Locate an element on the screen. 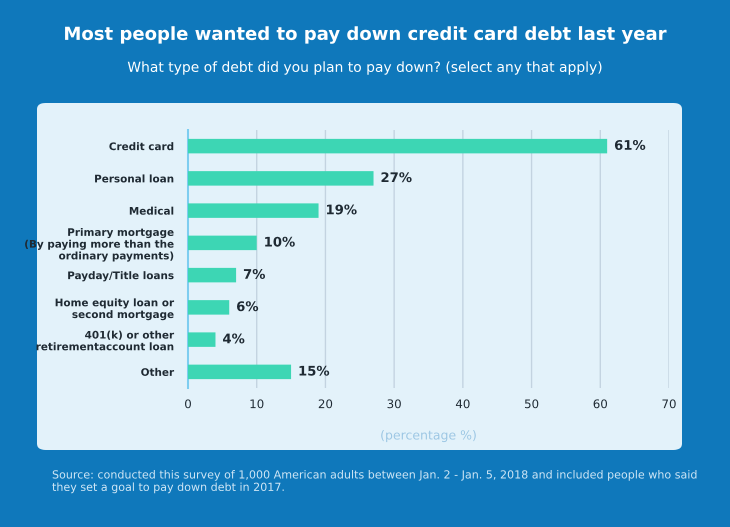 The height and width of the screenshot is (527, 730). y-tick-label: Payday/Title loans is located at coordinates (121, 276).